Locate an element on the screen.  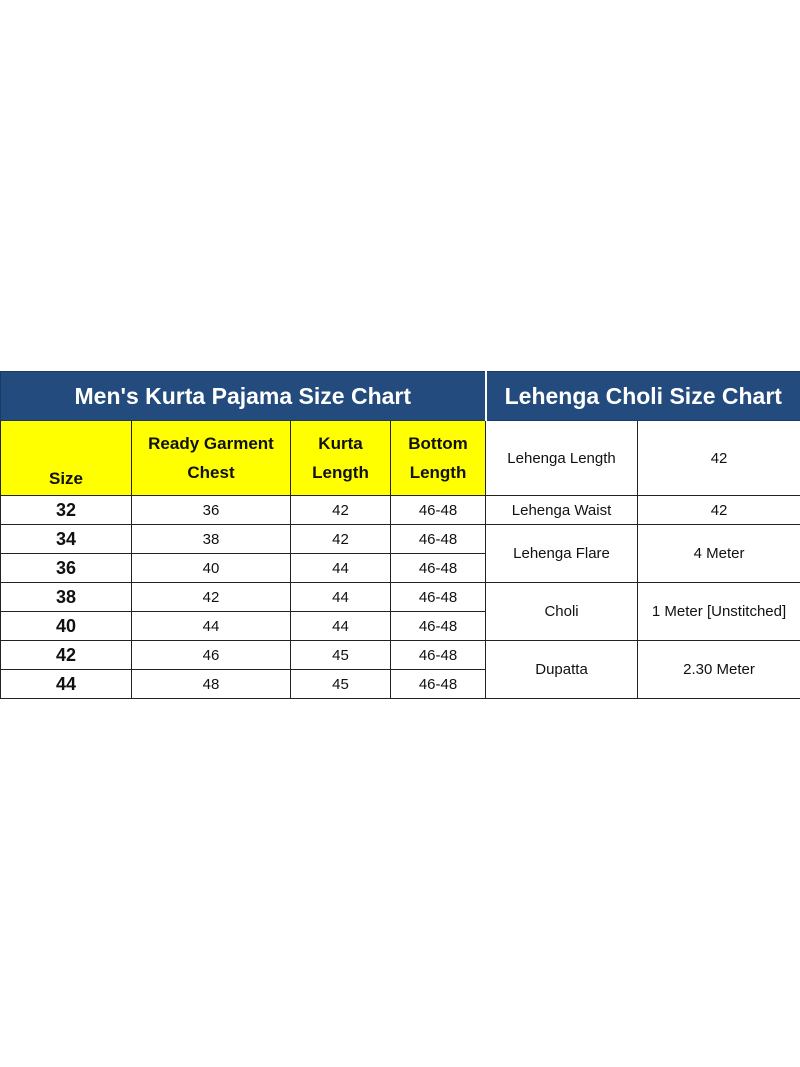
size-cell: 42 is located at coordinates (66, 655).